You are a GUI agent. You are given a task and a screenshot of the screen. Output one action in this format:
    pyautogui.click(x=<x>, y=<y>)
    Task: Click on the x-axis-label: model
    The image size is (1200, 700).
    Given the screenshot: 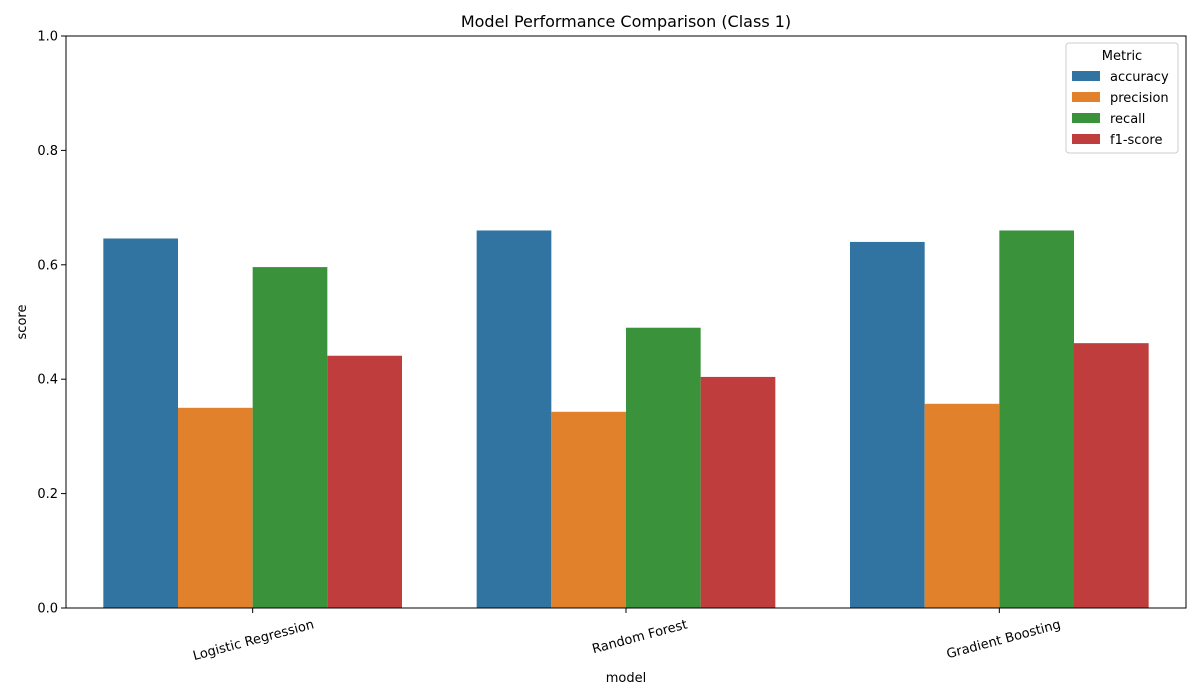 What is the action you would take?
    pyautogui.click(x=626, y=678)
    